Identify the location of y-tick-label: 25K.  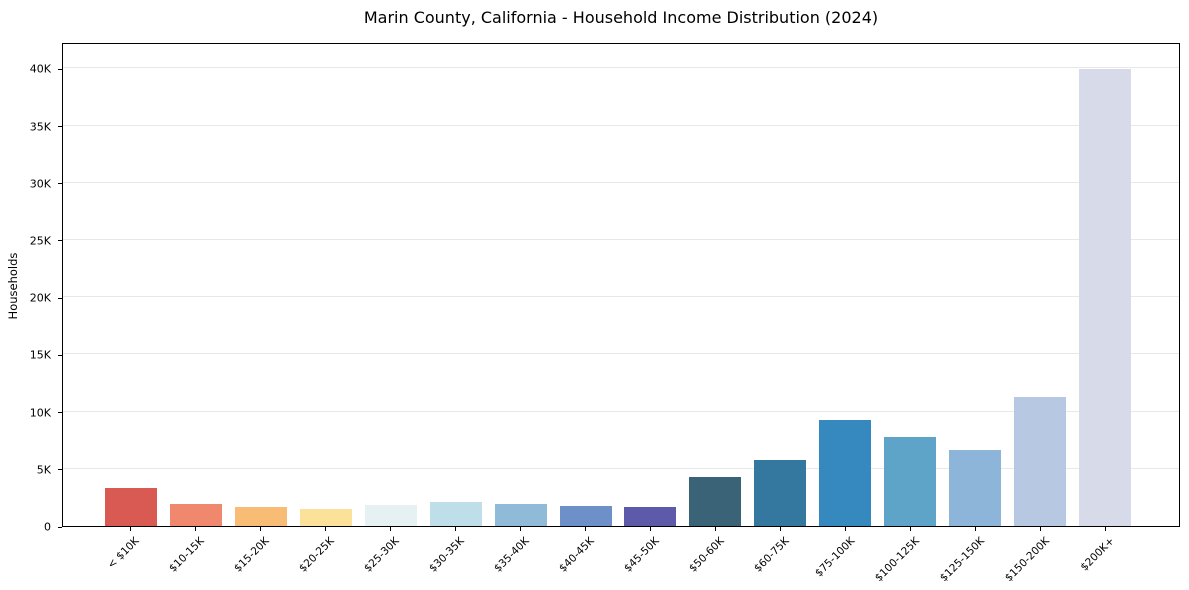
(40, 241).